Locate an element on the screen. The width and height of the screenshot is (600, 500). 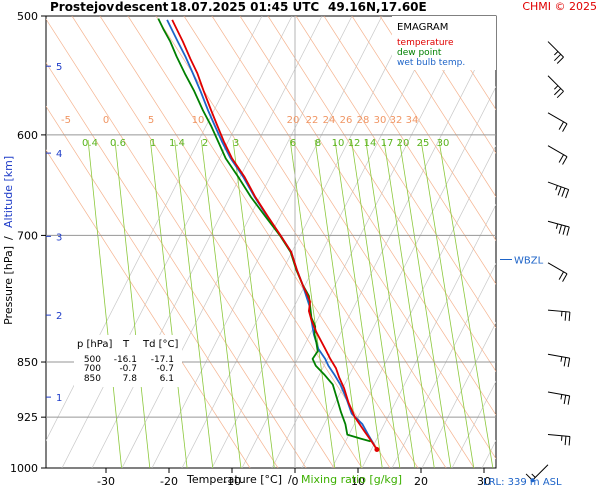
table-td-500: -17.1 is located at coordinates (162, 360).